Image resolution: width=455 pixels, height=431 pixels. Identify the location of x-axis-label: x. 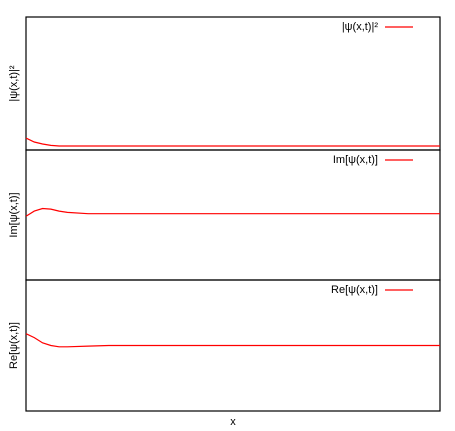
(233, 422).